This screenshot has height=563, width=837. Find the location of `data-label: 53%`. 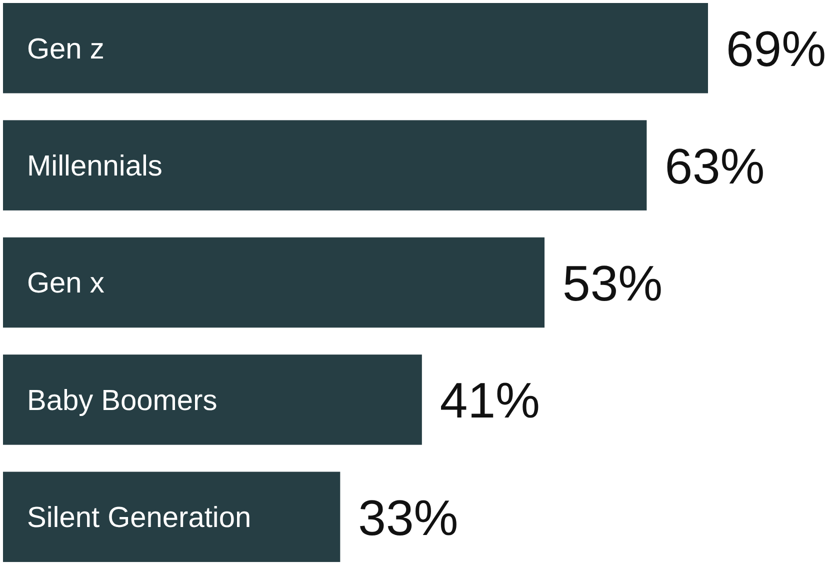

data-label: 53% is located at coordinates (612, 284).